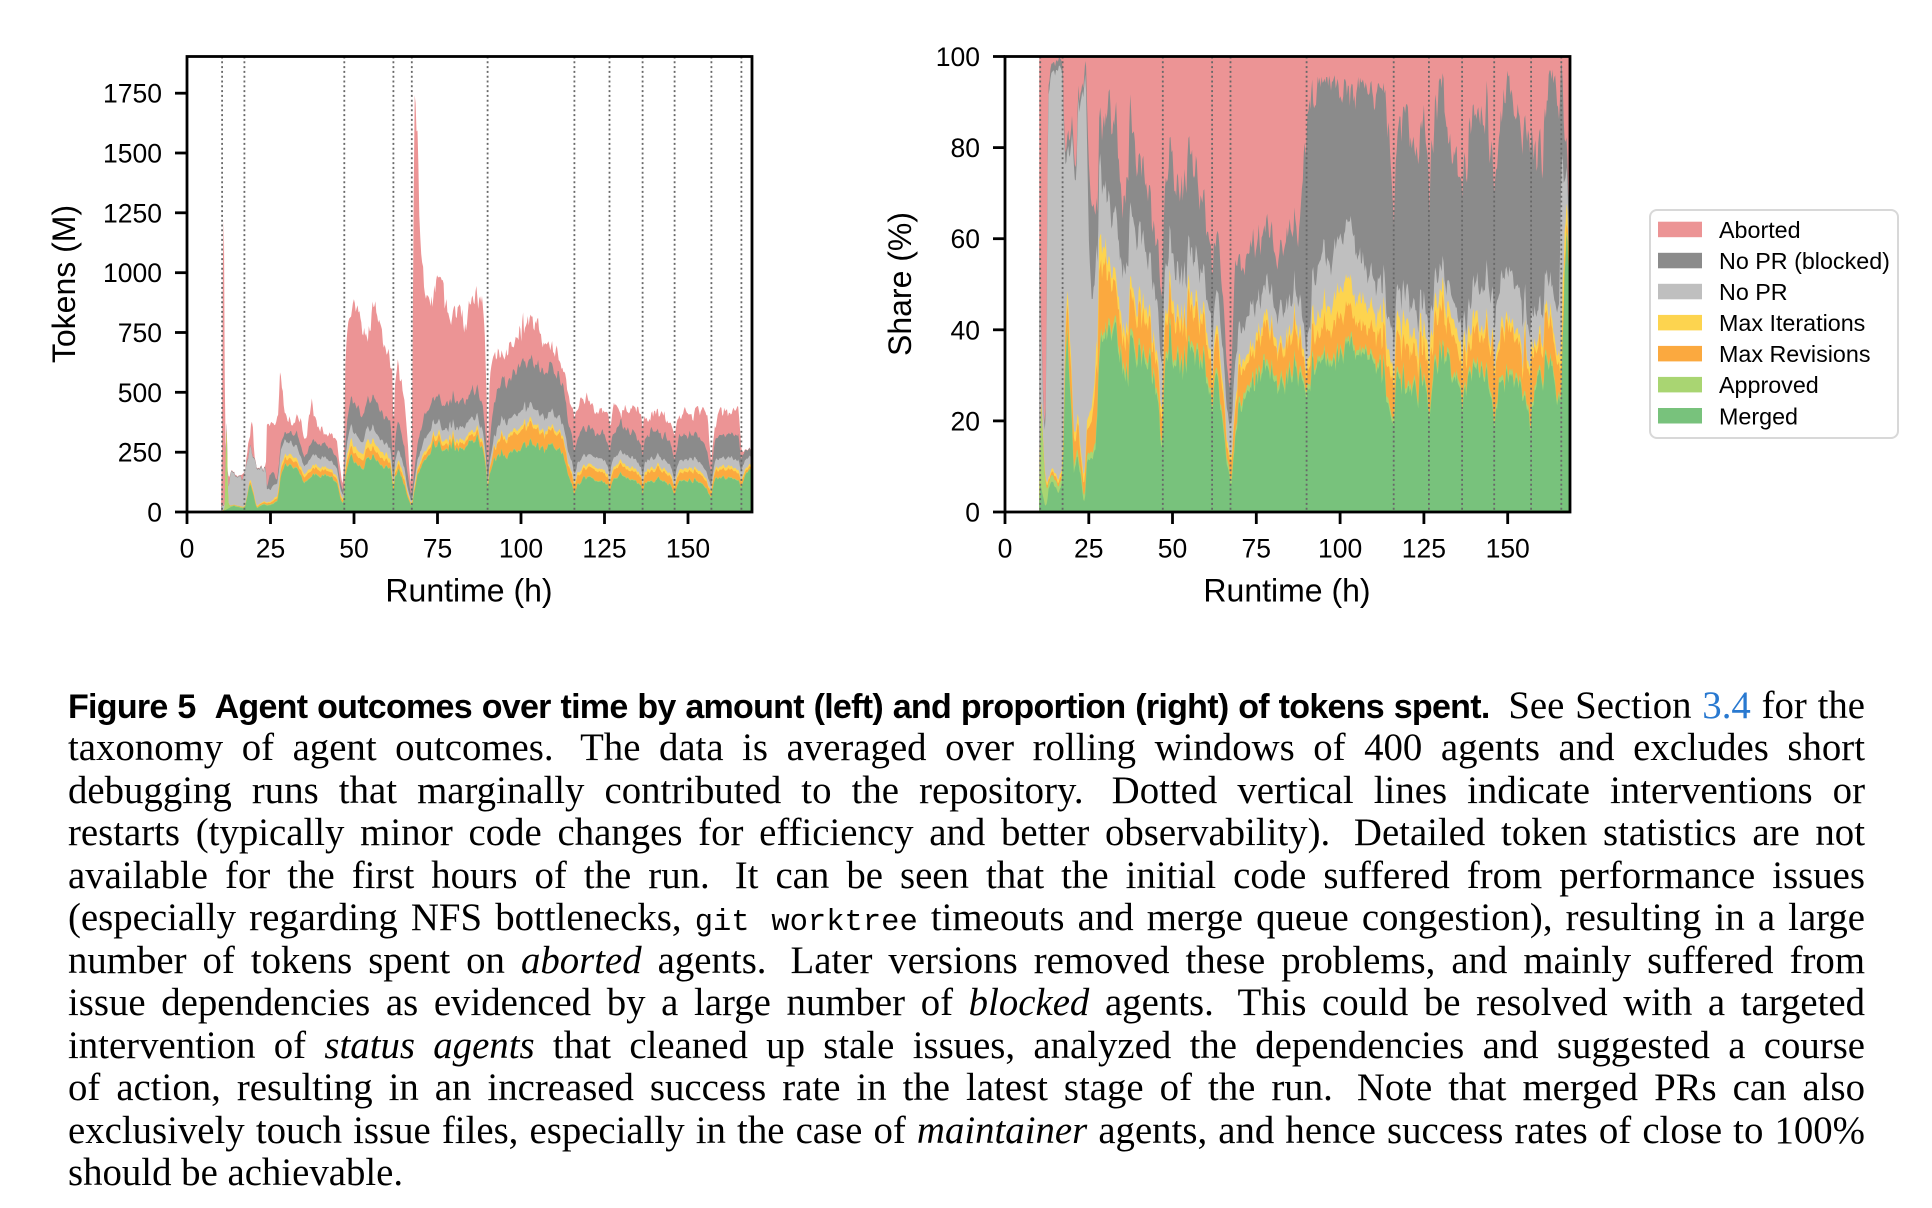 Image resolution: width=1932 pixels, height=1208 pixels. Describe the element at coordinates (1794, 354) in the screenshot. I see `svg-text: Max Revisions` at that location.